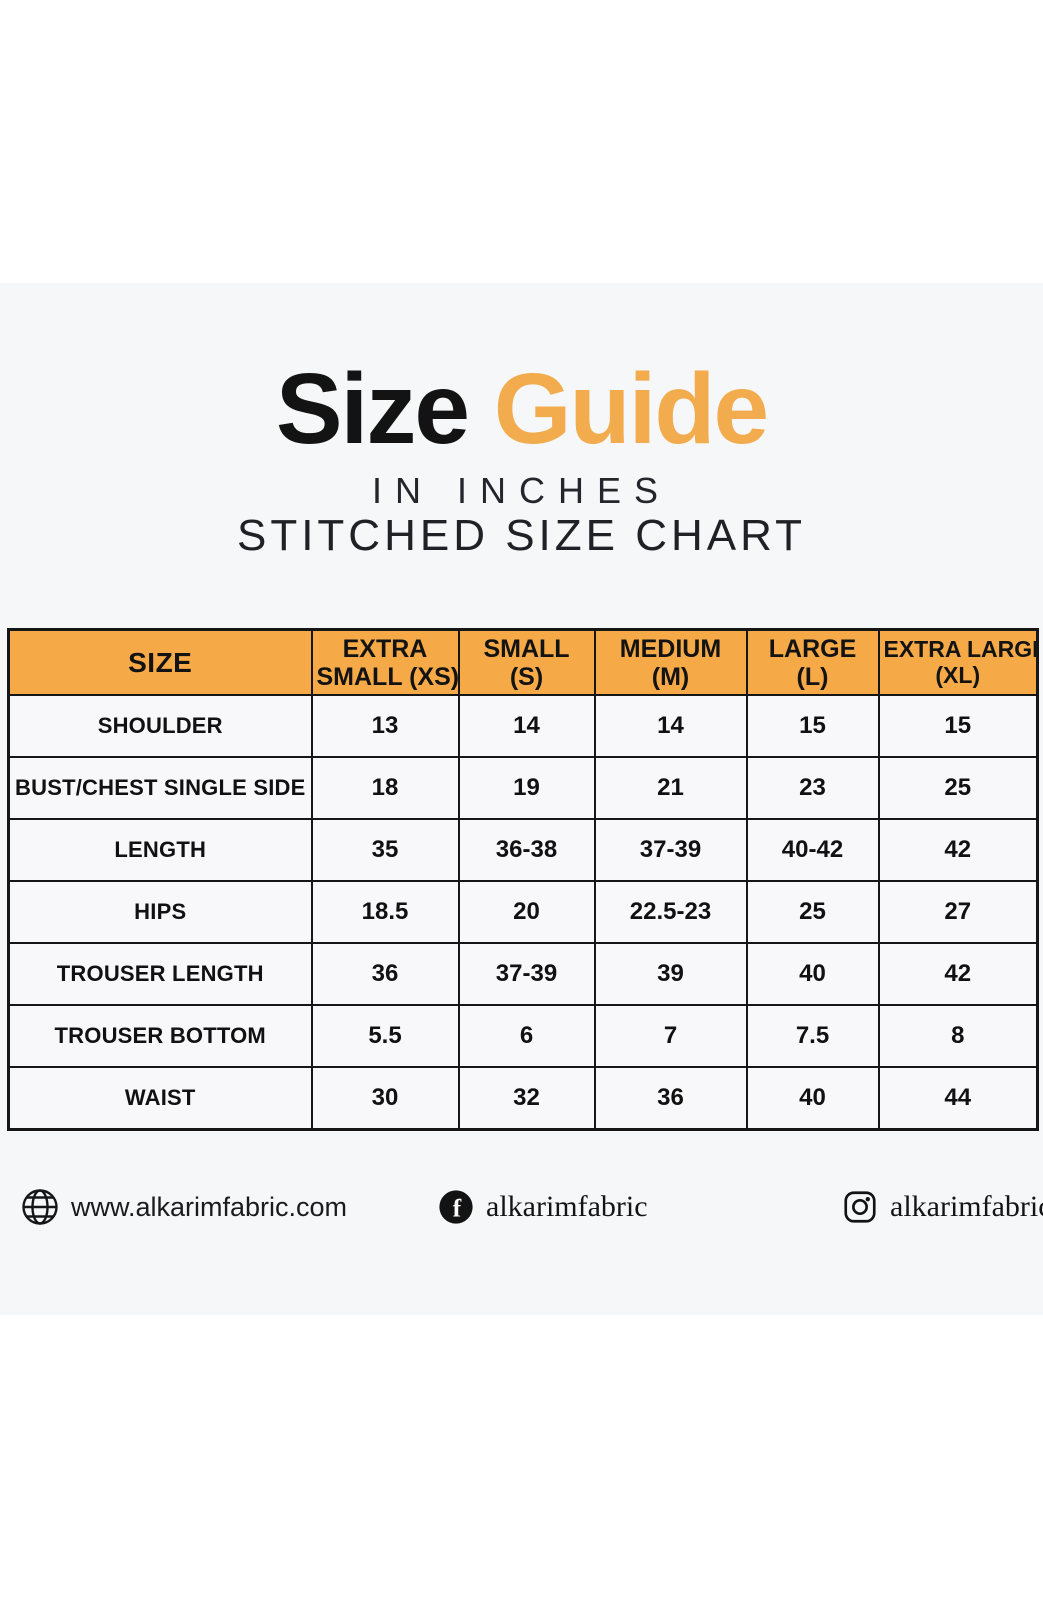 The width and height of the screenshot is (1043, 1600). I want to click on value-cell: 27, so click(958, 912).